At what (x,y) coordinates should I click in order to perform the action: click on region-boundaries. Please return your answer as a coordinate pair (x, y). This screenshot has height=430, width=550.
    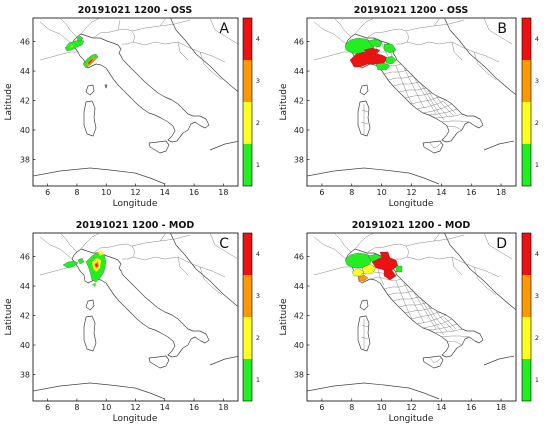
    Looking at the image, I should click on (409, 308).